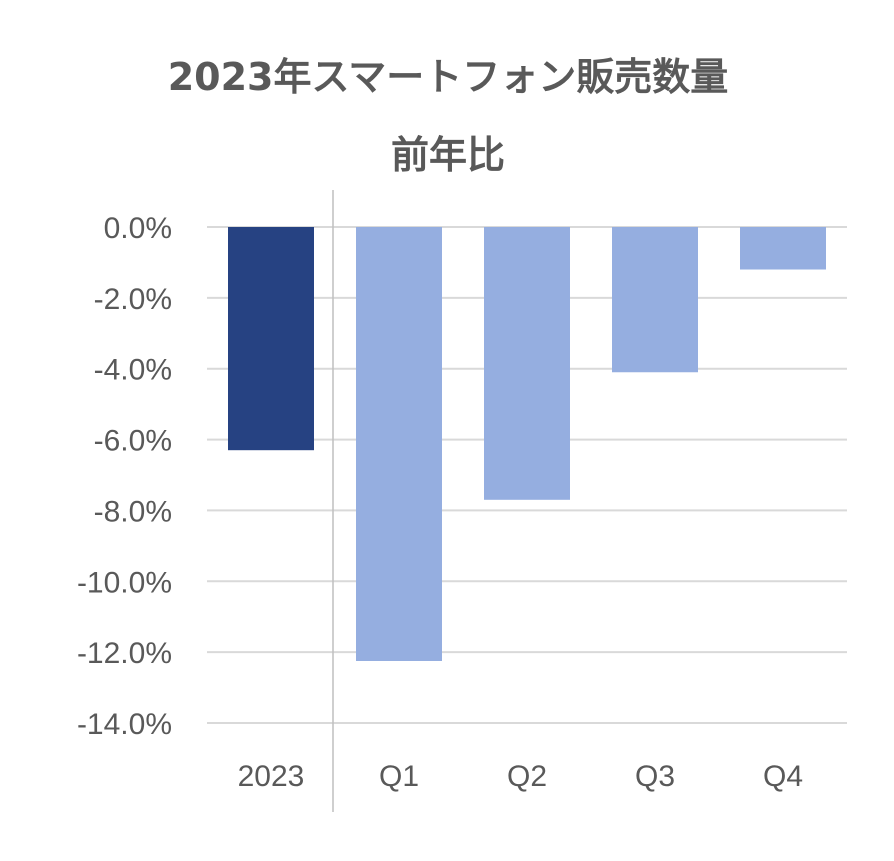 The height and width of the screenshot is (861, 894). I want to click on bar-q3, so click(655, 300).